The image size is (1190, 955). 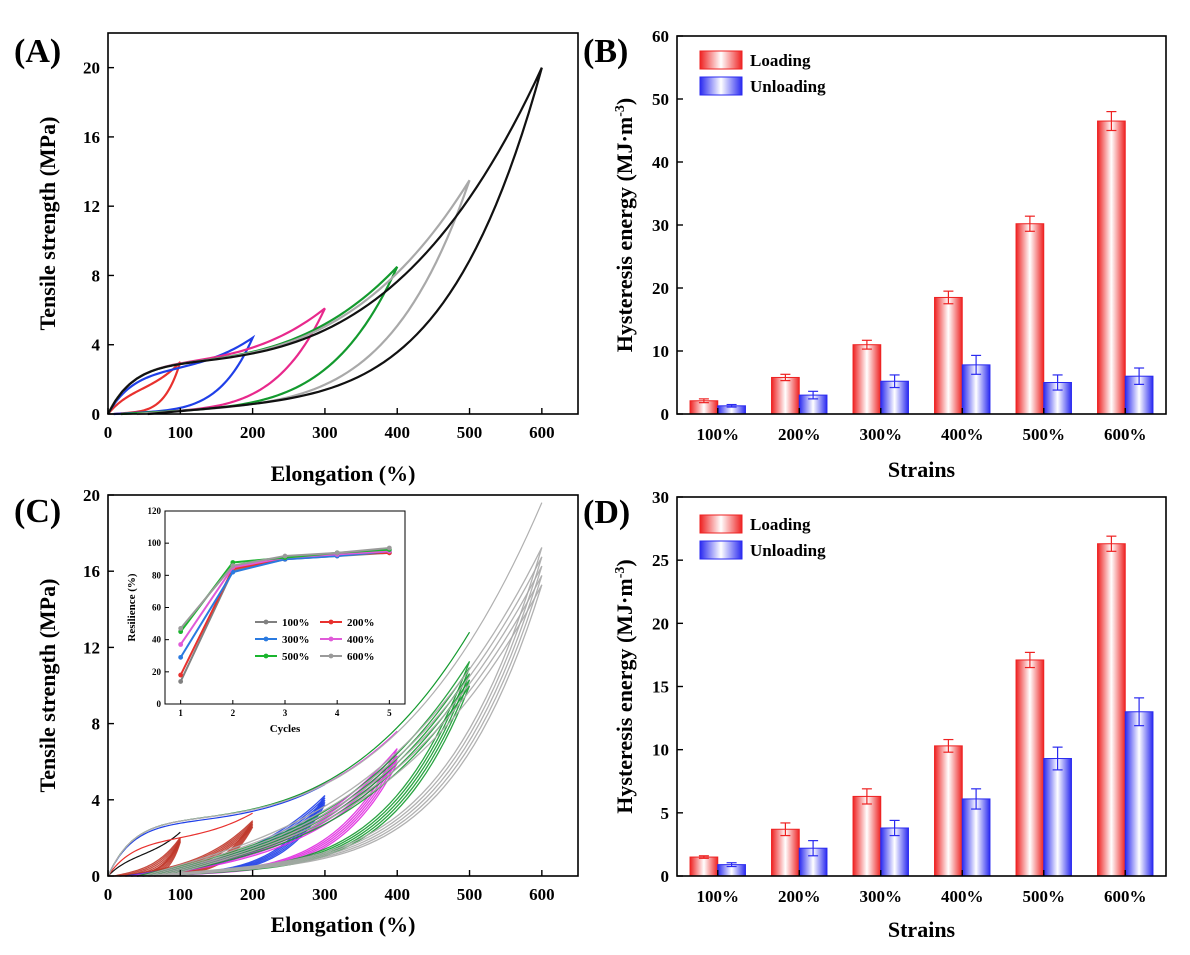 What do you see at coordinates (331, 639) in the screenshot?
I see `inset-legend-marker-400%` at bounding box center [331, 639].